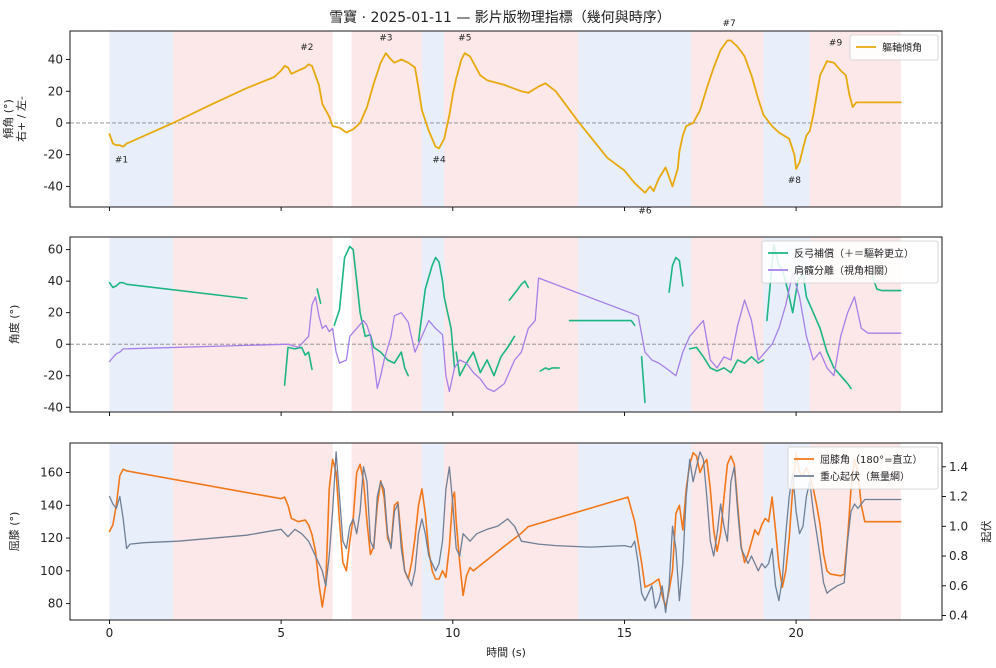 The width and height of the screenshot is (996, 668). Describe the element at coordinates (795, 633) in the screenshot. I see `x-tick-label: 20` at that location.